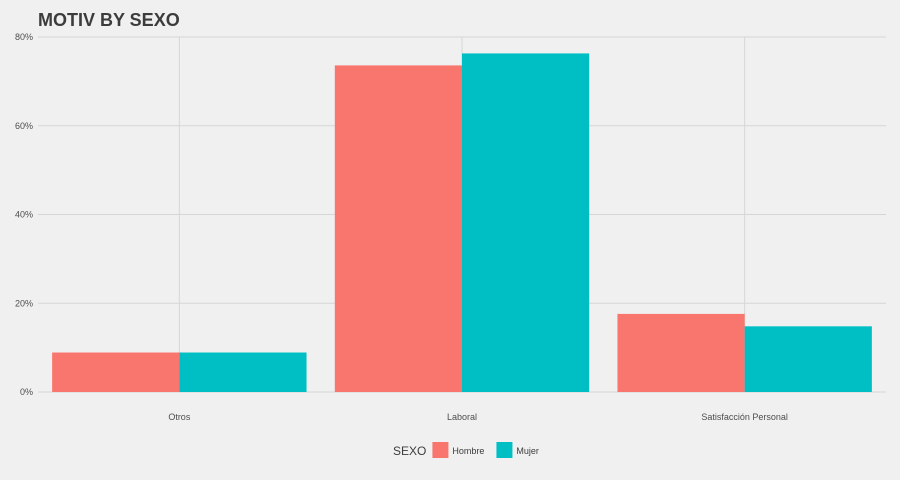 The height and width of the screenshot is (480, 900). What do you see at coordinates (179, 417) in the screenshot?
I see `x-tick-label: Otros` at bounding box center [179, 417].